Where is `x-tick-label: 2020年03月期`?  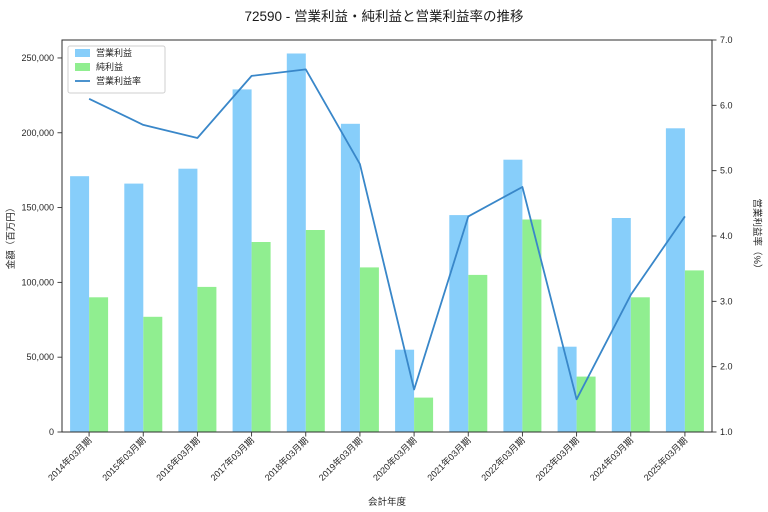 x-tick-label: 2020年03月期 is located at coordinates (394, 459).